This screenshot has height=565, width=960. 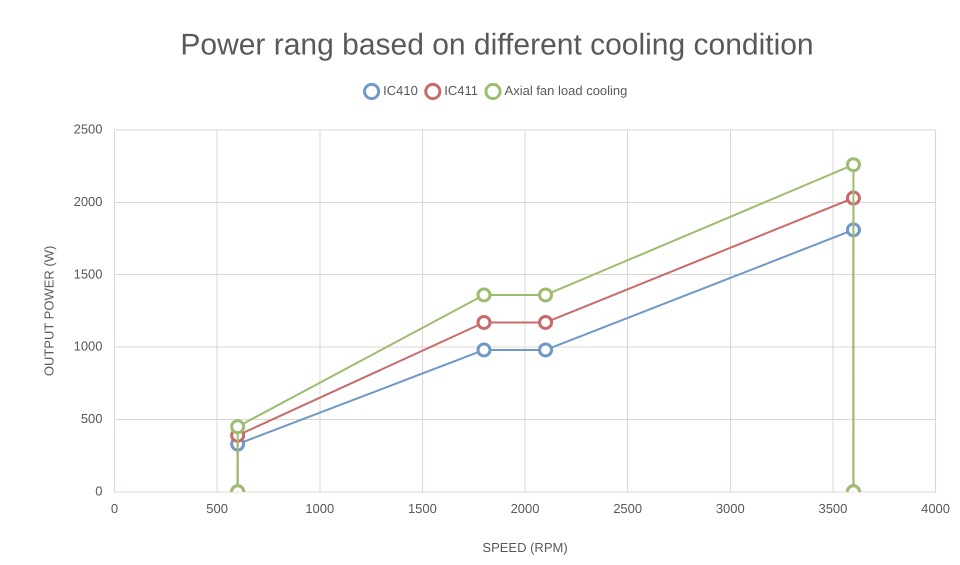 I want to click on x-tick-label: 1000, so click(x=319, y=508).